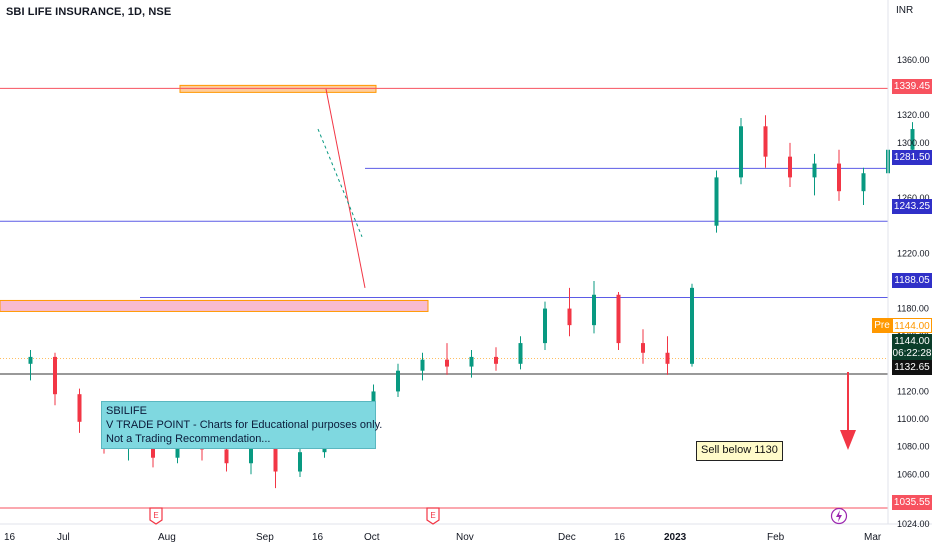  What do you see at coordinates (839, 516) in the screenshot?
I see `lightning-icon` at bounding box center [839, 516].